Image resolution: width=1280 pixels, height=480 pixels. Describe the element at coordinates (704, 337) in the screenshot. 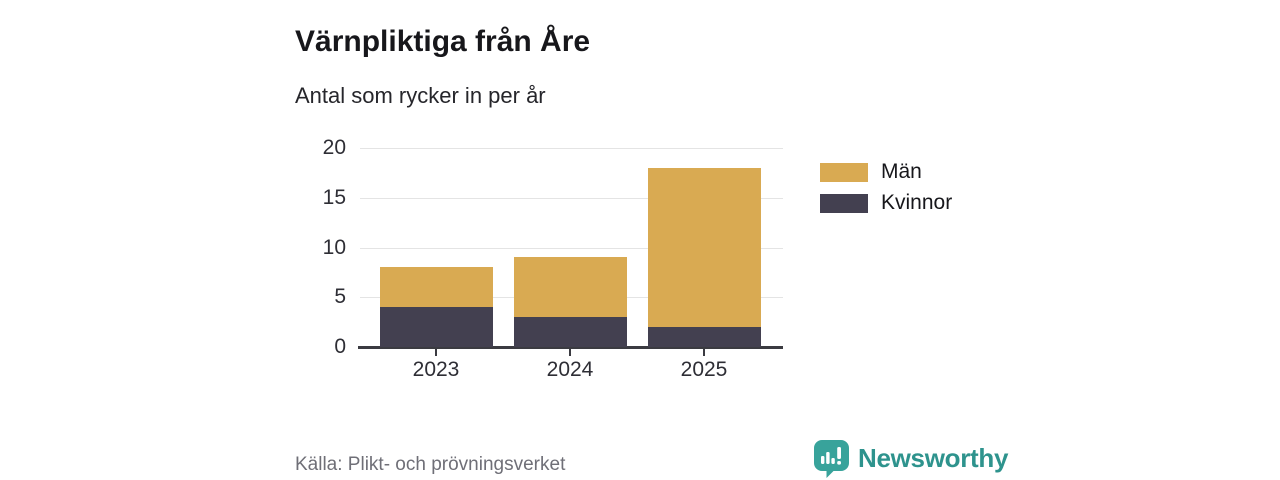

I see `bar-2025-kvinnor` at that location.